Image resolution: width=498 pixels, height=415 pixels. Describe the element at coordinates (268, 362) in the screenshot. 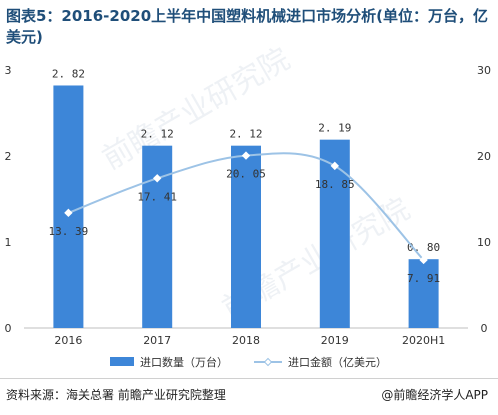

I see `legend-marker-line` at that location.